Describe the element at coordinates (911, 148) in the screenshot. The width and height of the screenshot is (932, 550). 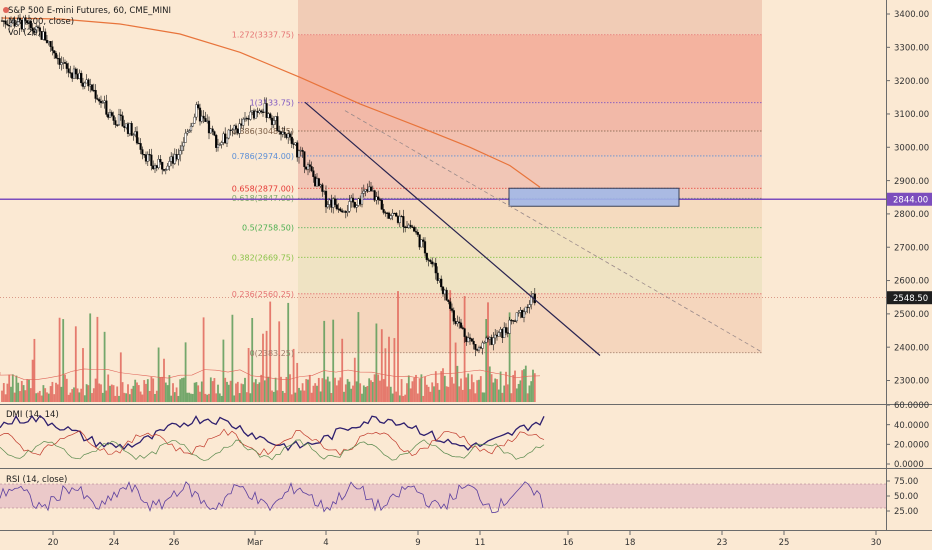
I see `price-tick-label: 3000.00` at that location.